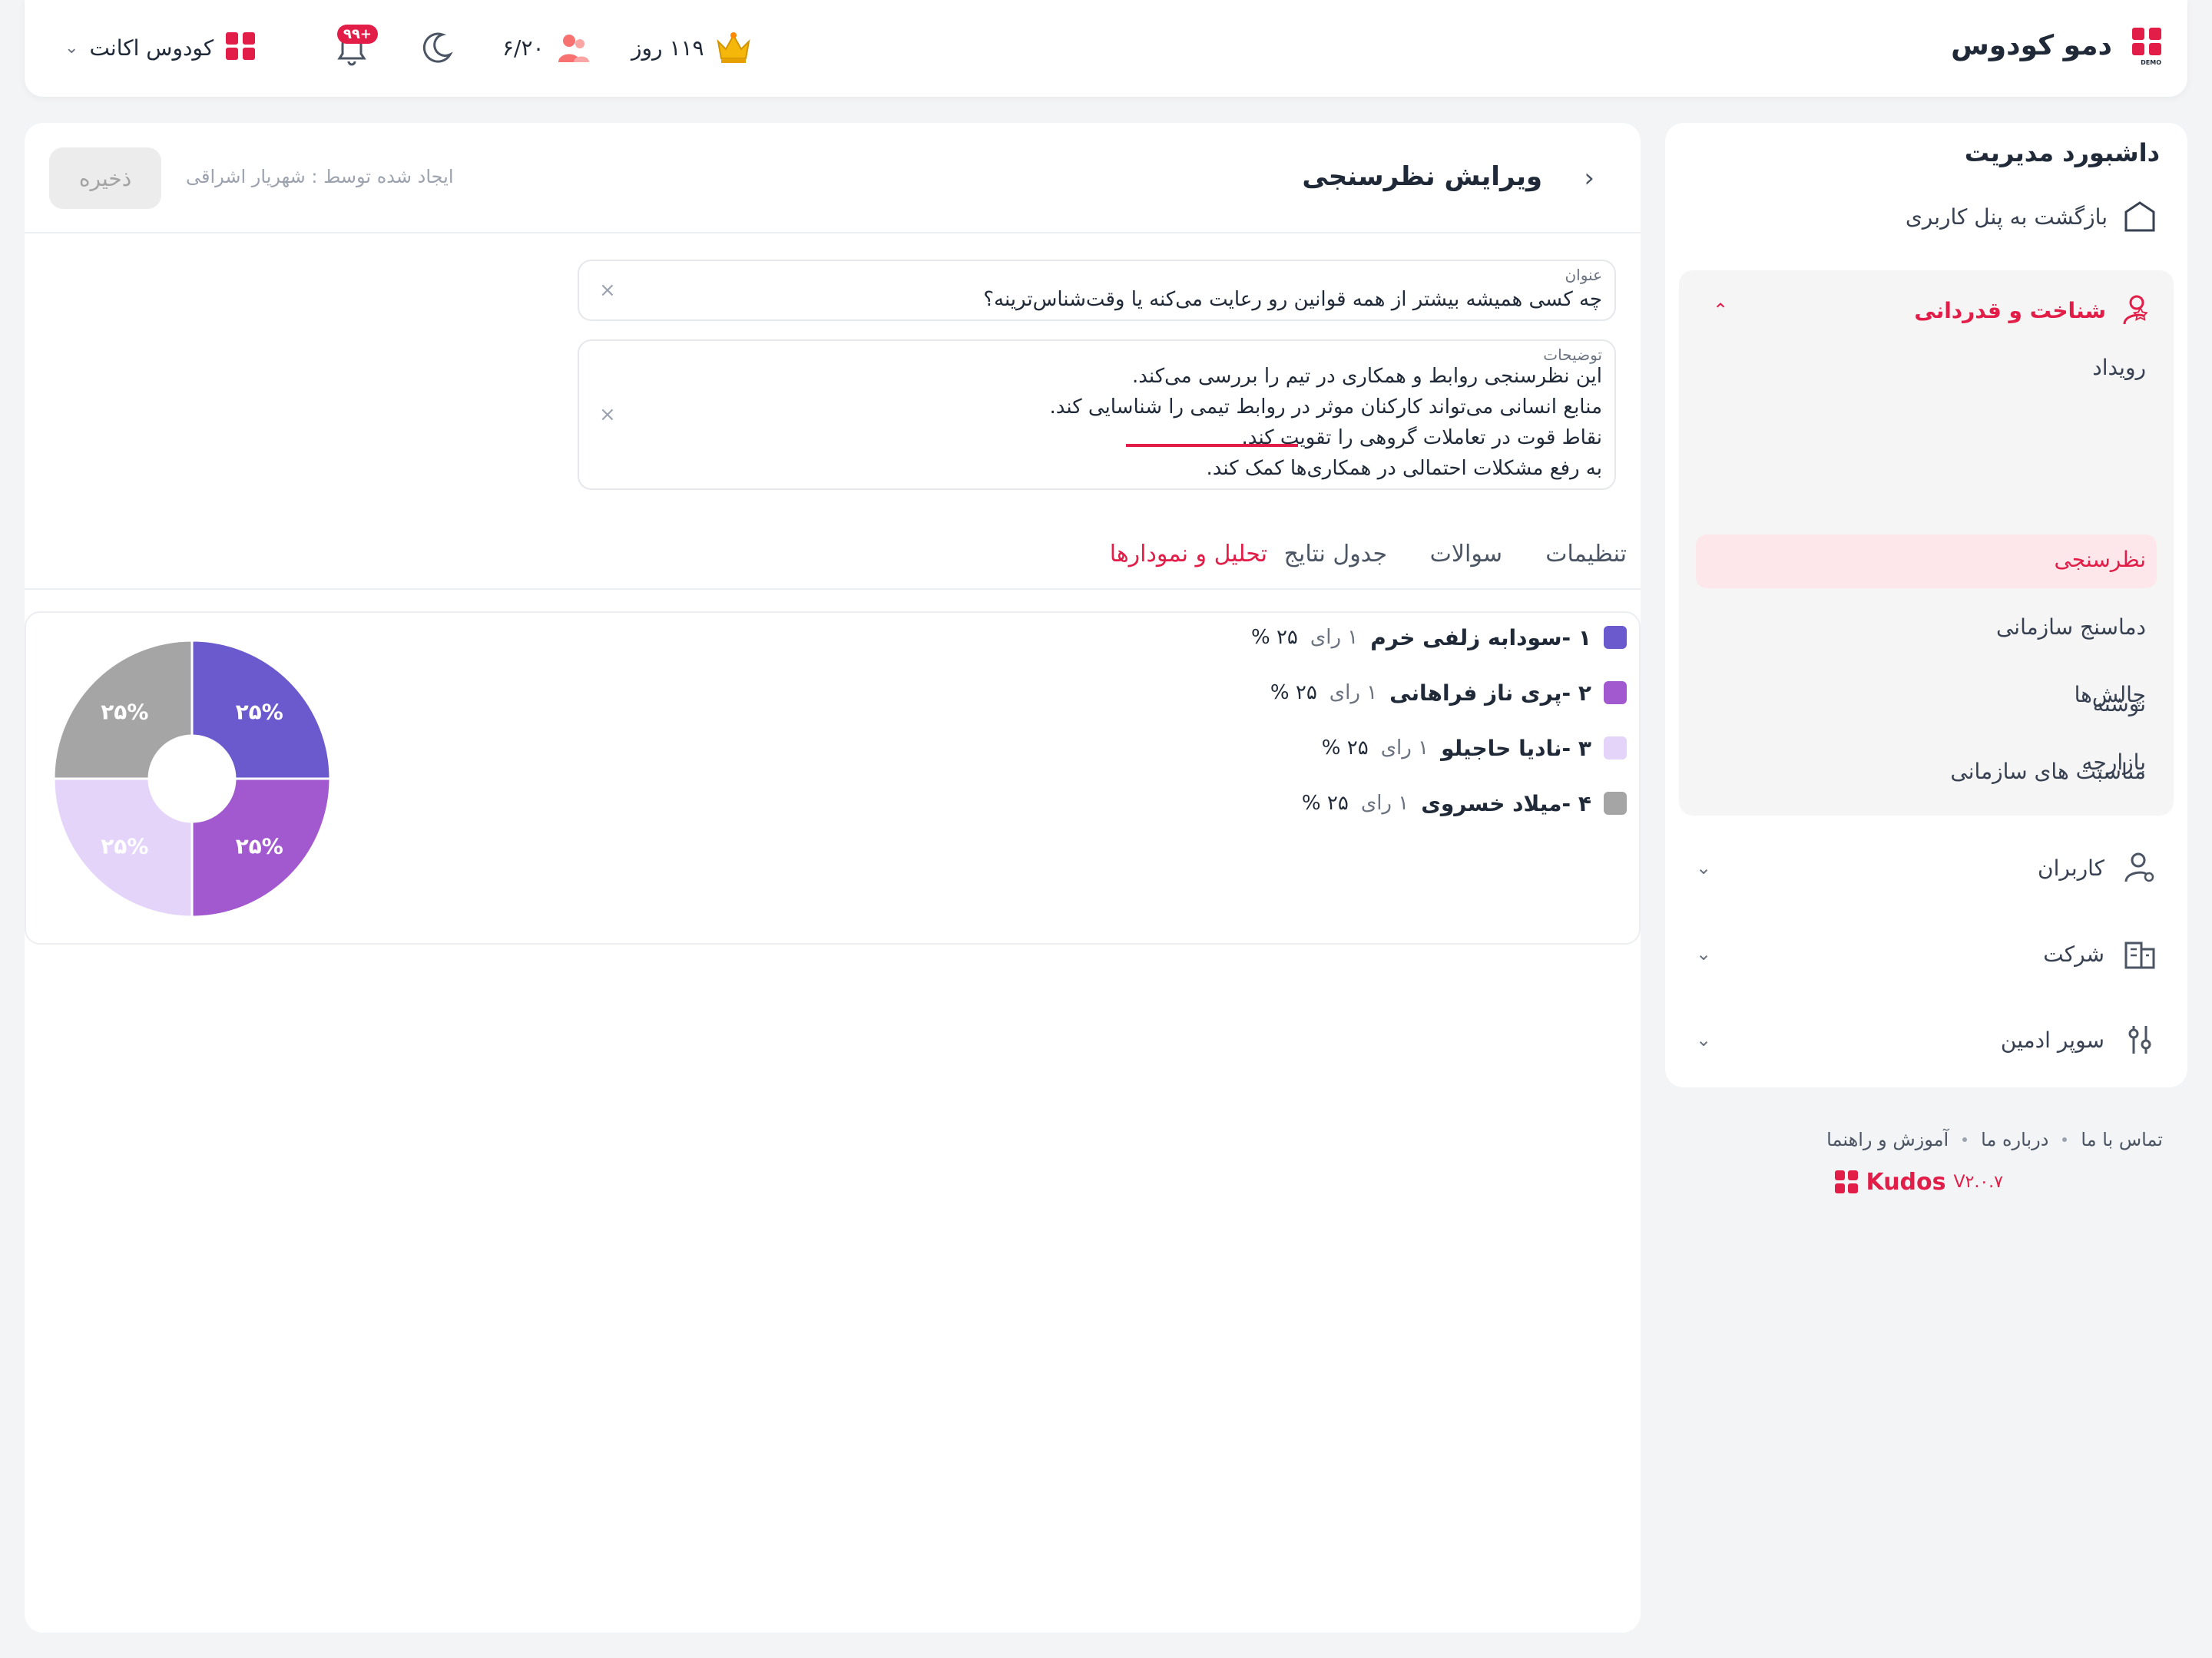 The image size is (2212, 1658). I want to click on notifications-badge: +۹۹, so click(357, 34).